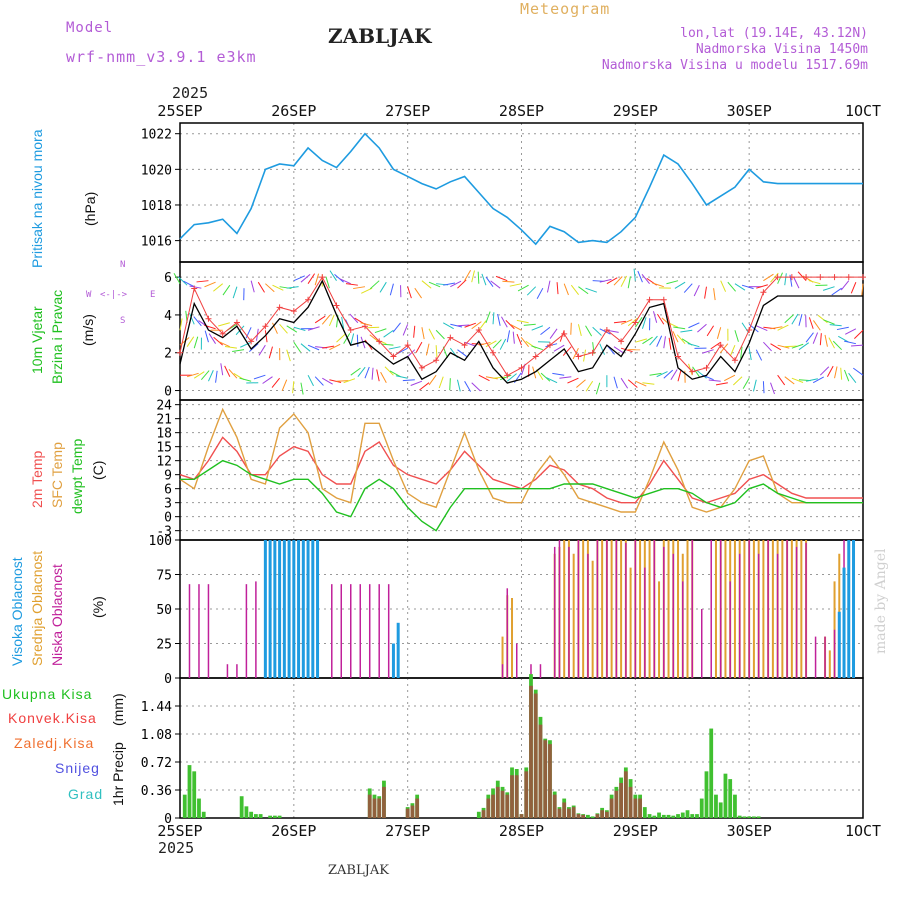 The width and height of the screenshot is (900, 900). What do you see at coordinates (164, 434) in the screenshot?
I see `y-tick-label: 18` at bounding box center [164, 434].